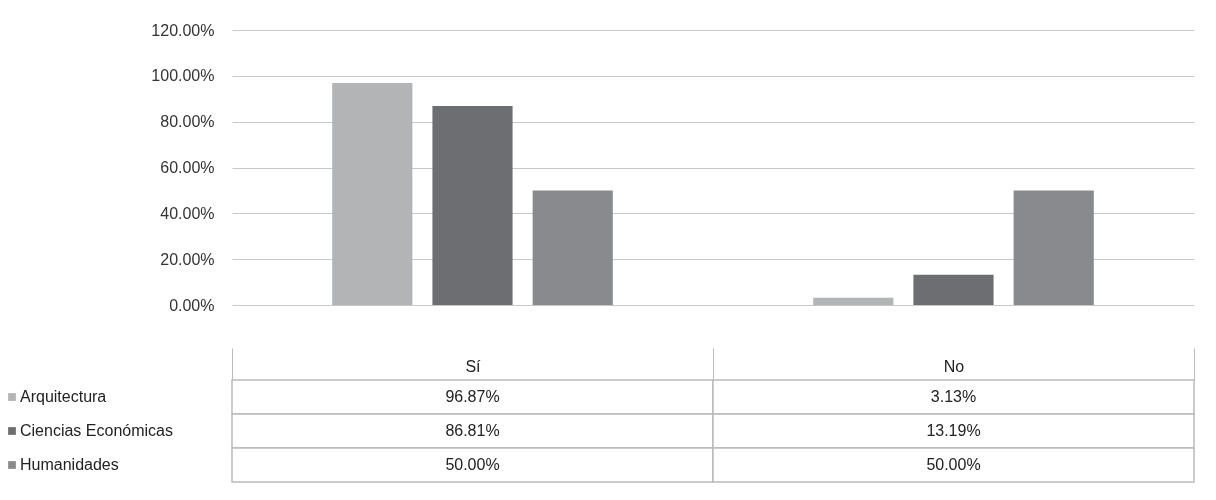 This screenshot has height=500, width=1216. What do you see at coordinates (187, 213) in the screenshot?
I see `y-tick-label: 40.00%` at bounding box center [187, 213].